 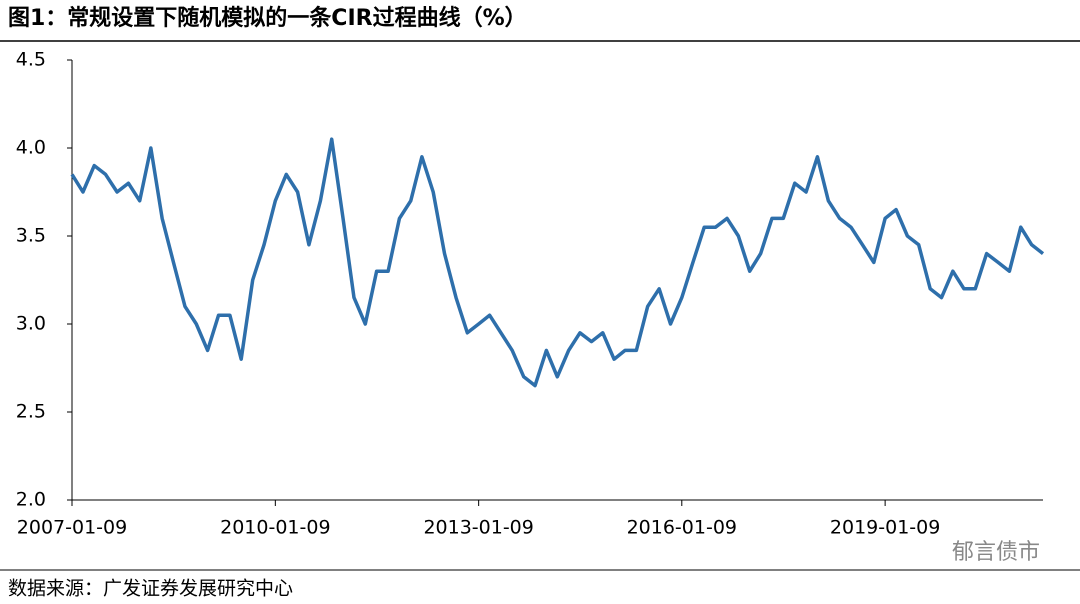 What do you see at coordinates (31, 324) in the screenshot?
I see `y-tick-label: 3.0` at bounding box center [31, 324].